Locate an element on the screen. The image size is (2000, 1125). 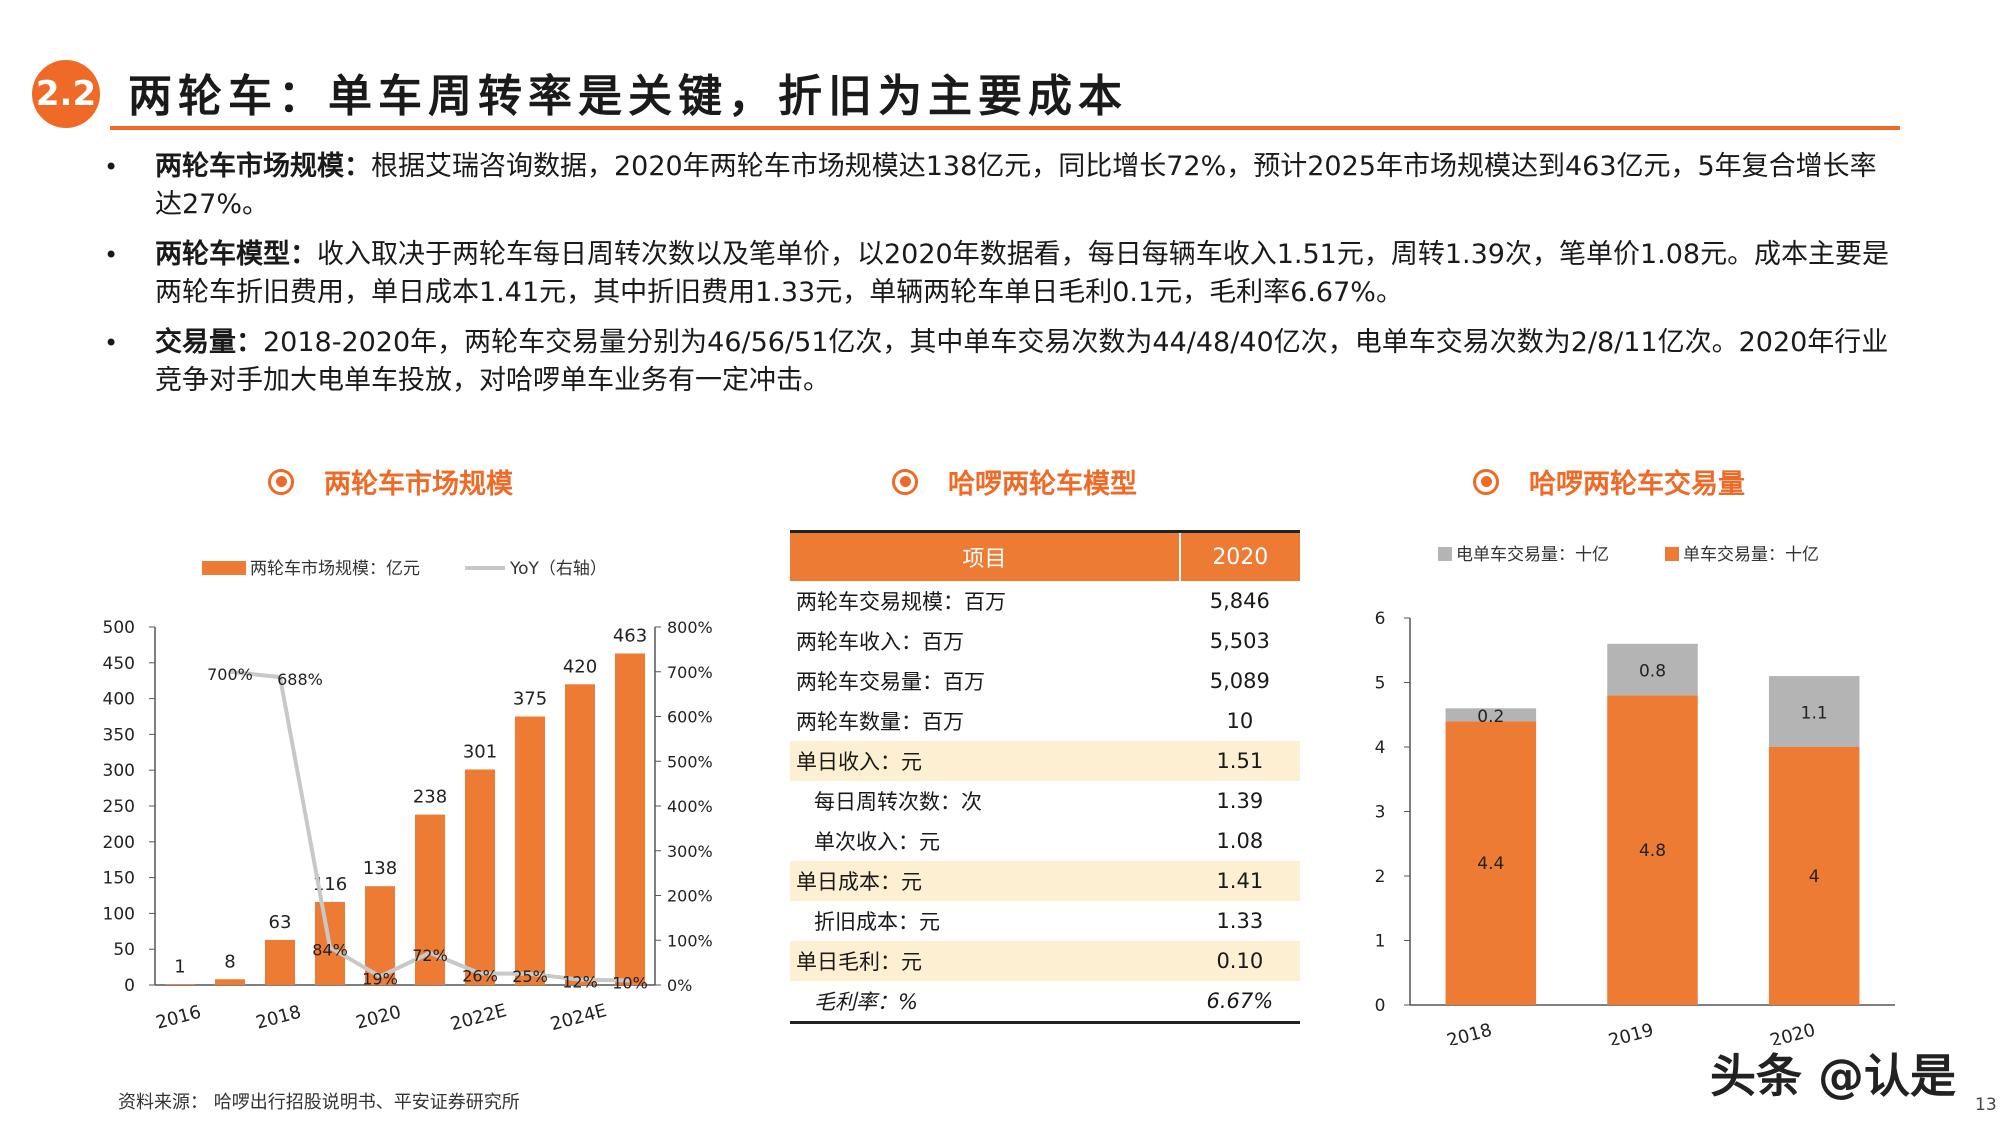
legend-label-bar: 两轮车市场规模：亿元 is located at coordinates (335, 569).